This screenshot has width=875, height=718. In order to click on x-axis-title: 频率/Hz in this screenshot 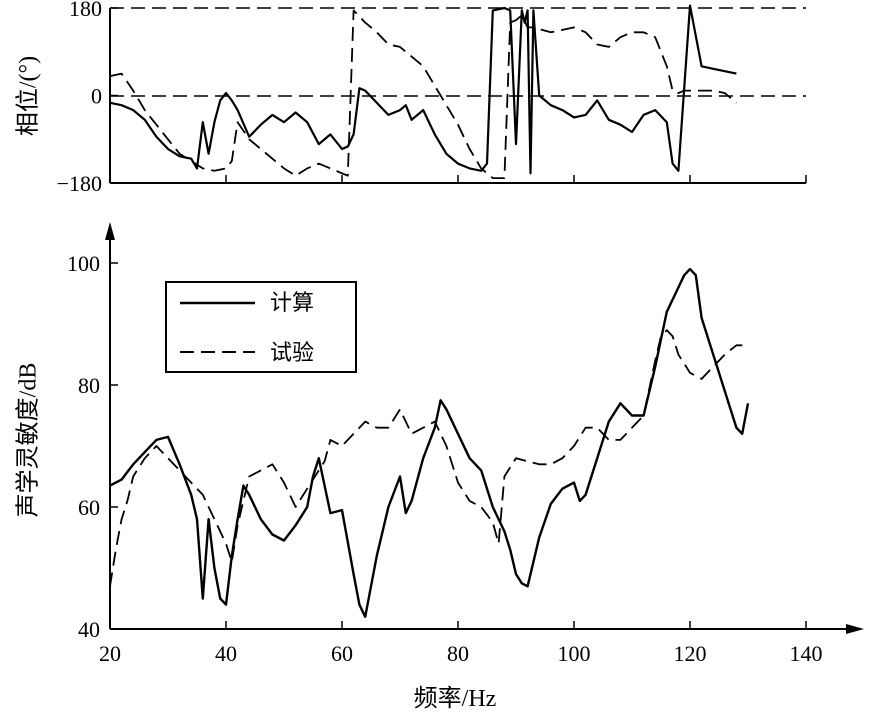, I will do `click(455, 698)`.